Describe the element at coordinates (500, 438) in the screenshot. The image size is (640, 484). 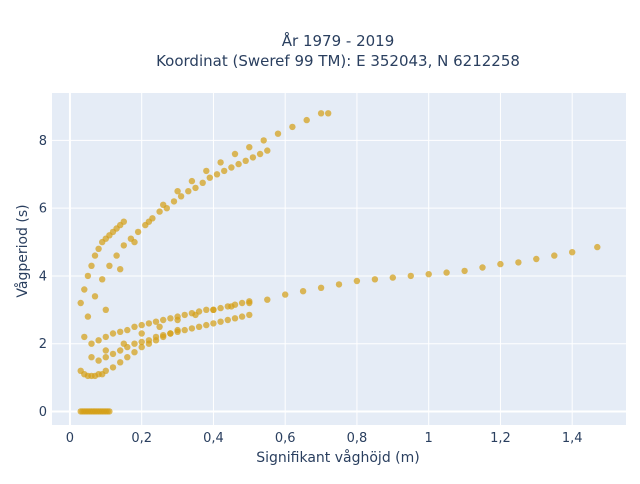
I see `x-tick-label: 1,2` at that location.